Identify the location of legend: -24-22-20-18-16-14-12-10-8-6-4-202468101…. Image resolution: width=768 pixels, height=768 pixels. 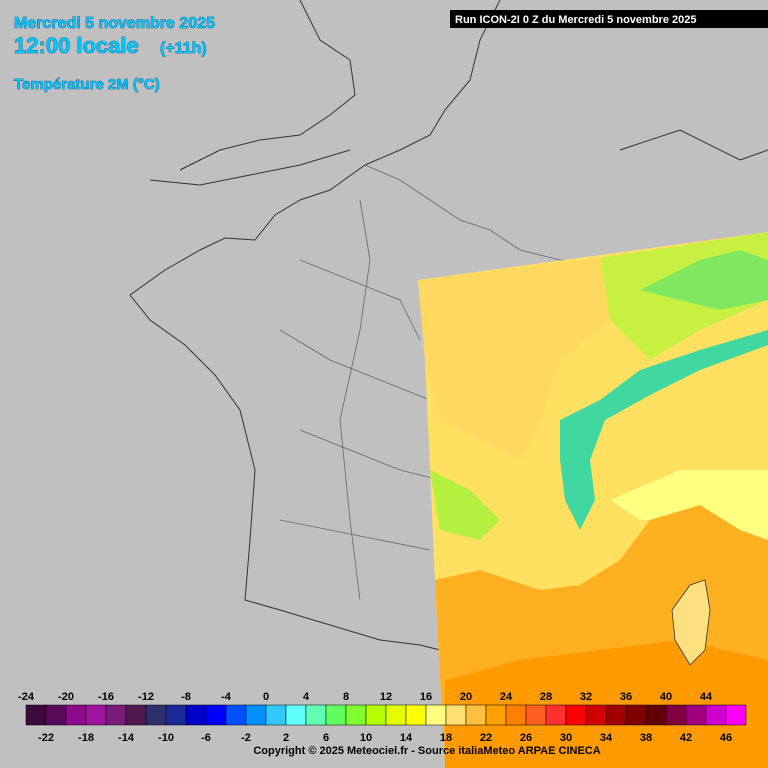
(382, 717).